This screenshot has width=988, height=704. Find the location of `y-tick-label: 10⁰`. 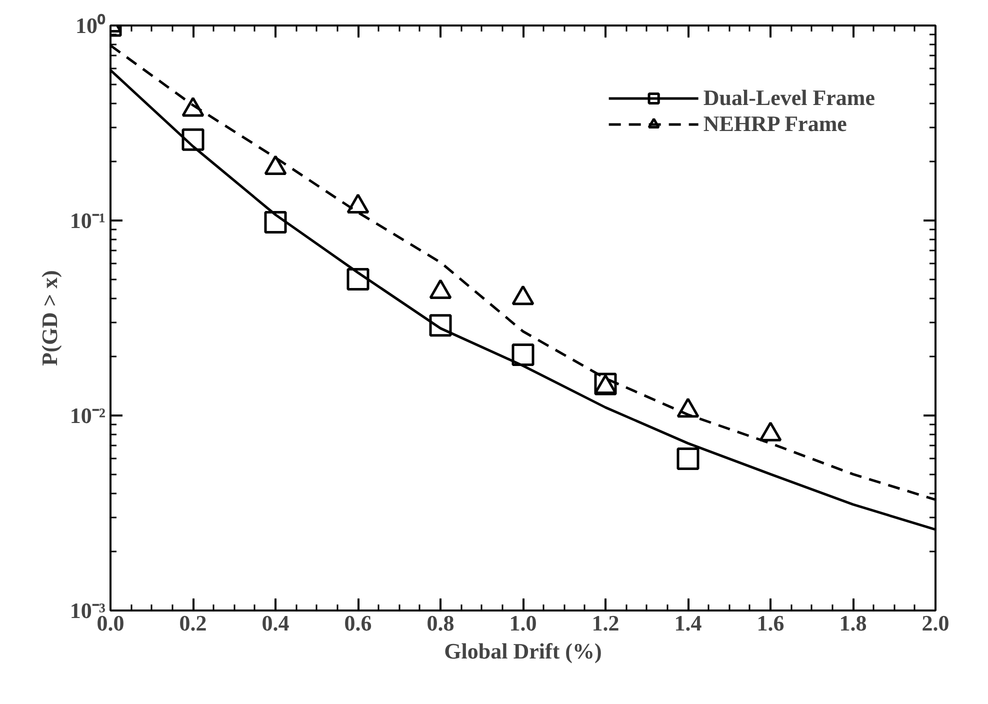

y-tick-label: 10⁰ is located at coordinates (91, 25).